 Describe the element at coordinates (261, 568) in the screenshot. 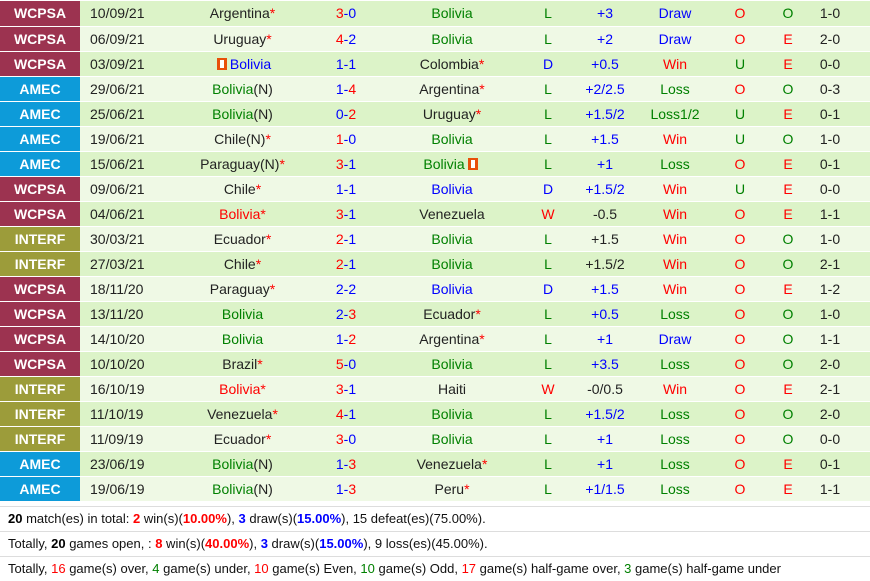

I see `summary-segment: 10` at that location.